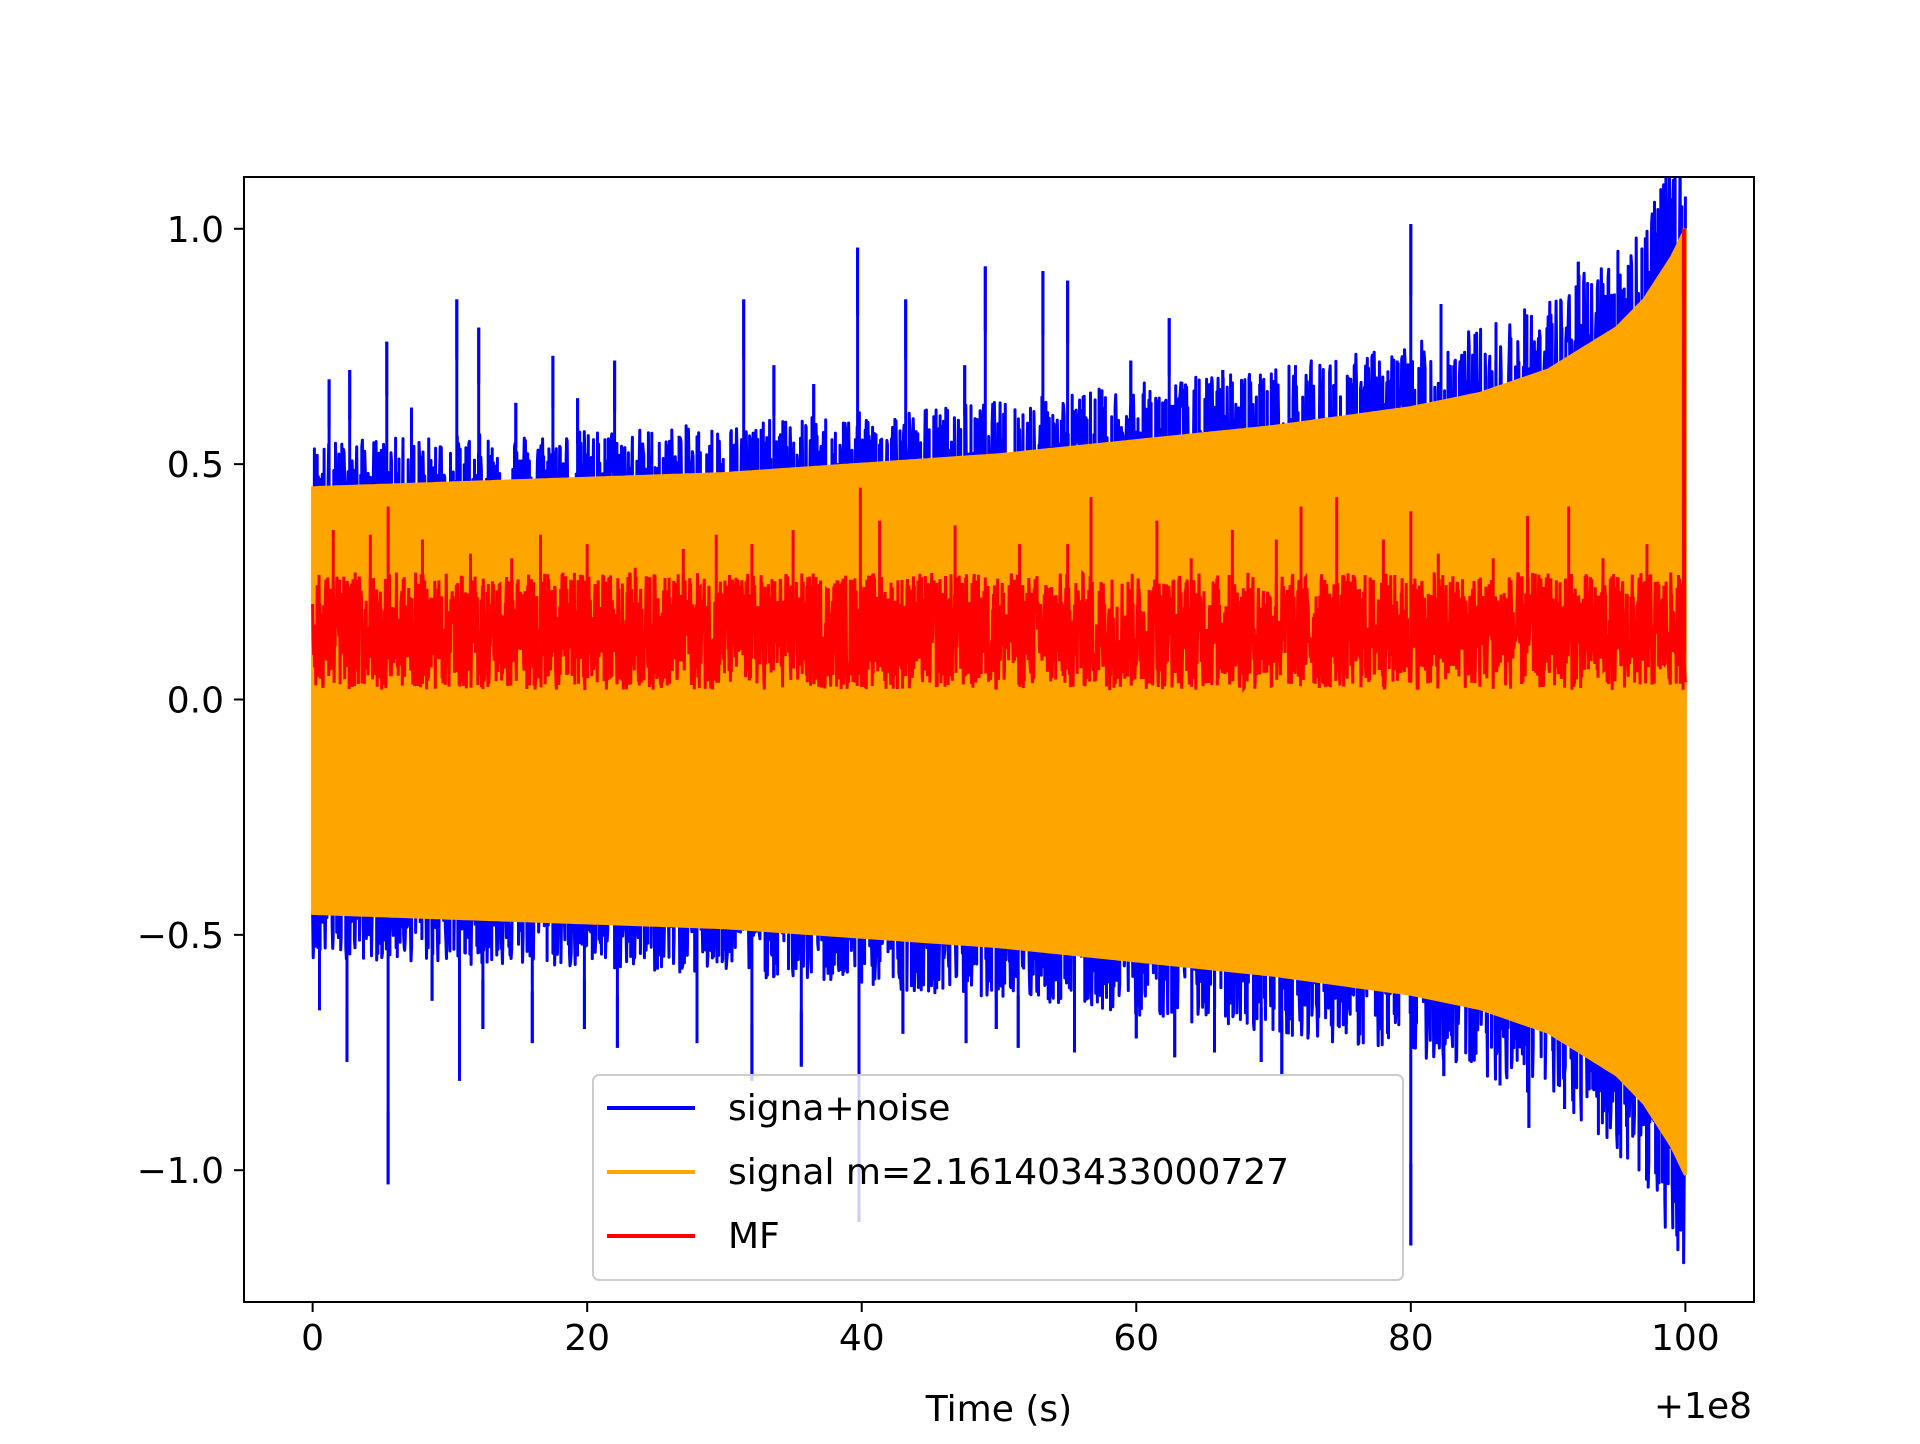  Describe the element at coordinates (180, 936) in the screenshot. I see `y-tick-label: −0.5` at that location.